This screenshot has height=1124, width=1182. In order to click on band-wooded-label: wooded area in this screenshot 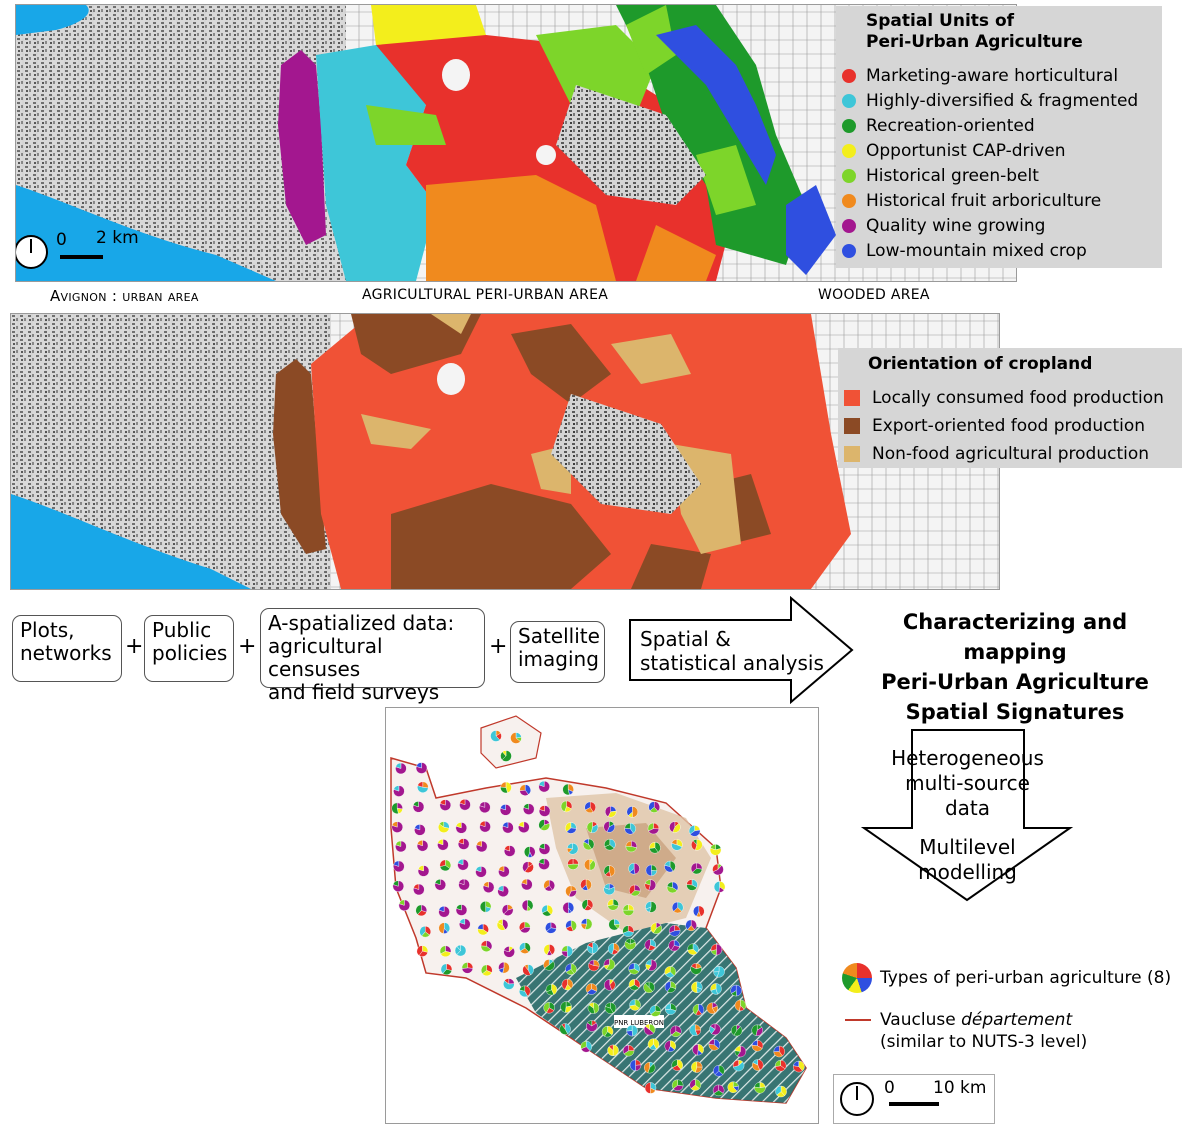, I will do `click(874, 295)`.